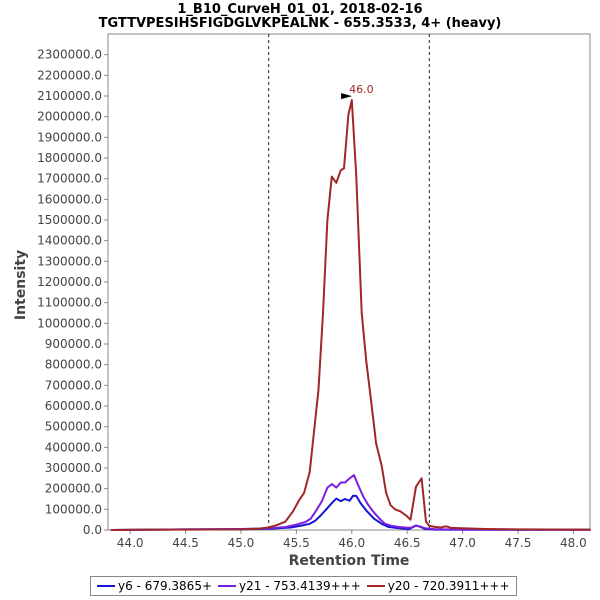  I want to click on y-tick-label: 1700000.0, so click(69, 179).